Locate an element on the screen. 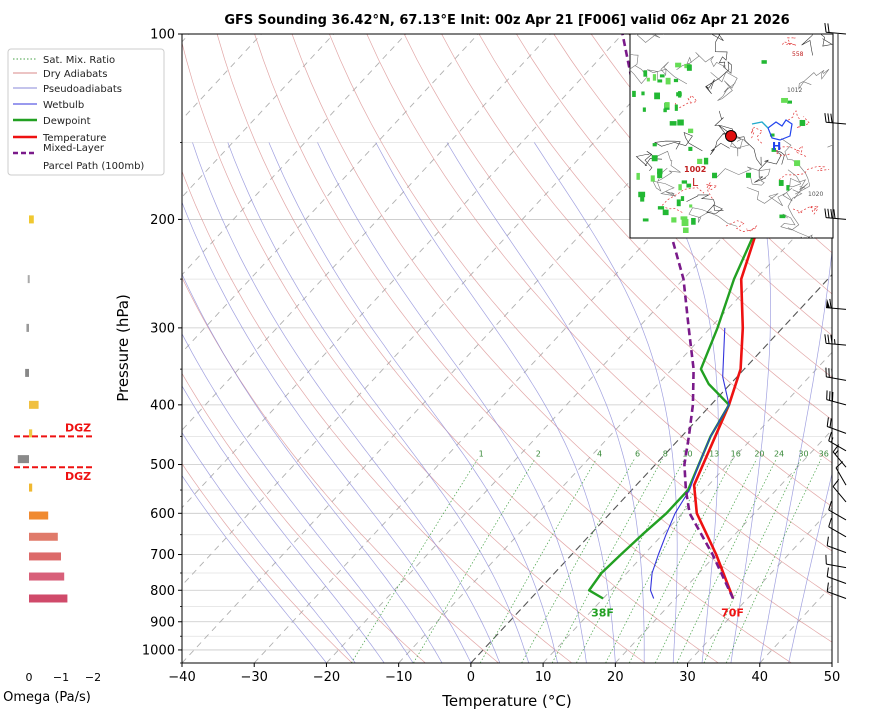 The height and width of the screenshot is (720, 877). map-height-label: 558 is located at coordinates (798, 54).